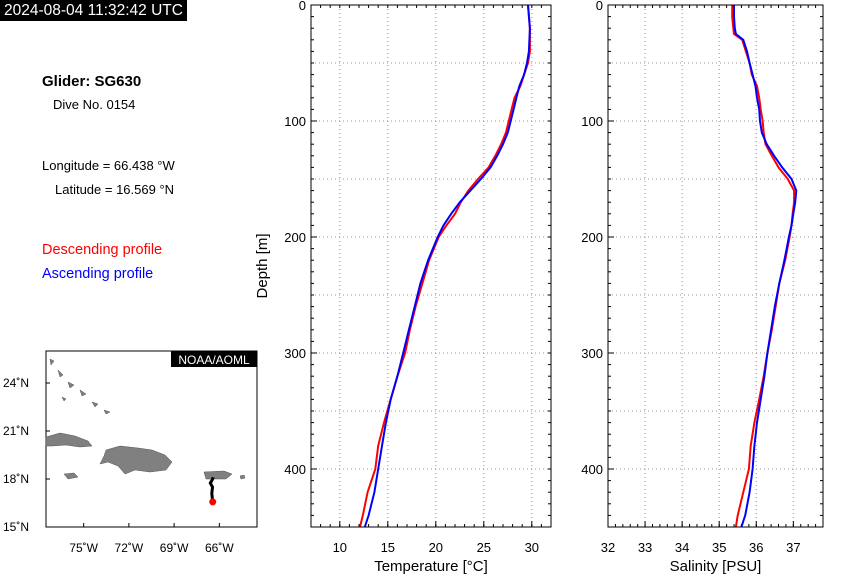  Describe the element at coordinates (388, 547) in the screenshot. I see `x-tick-label: 15` at that location.